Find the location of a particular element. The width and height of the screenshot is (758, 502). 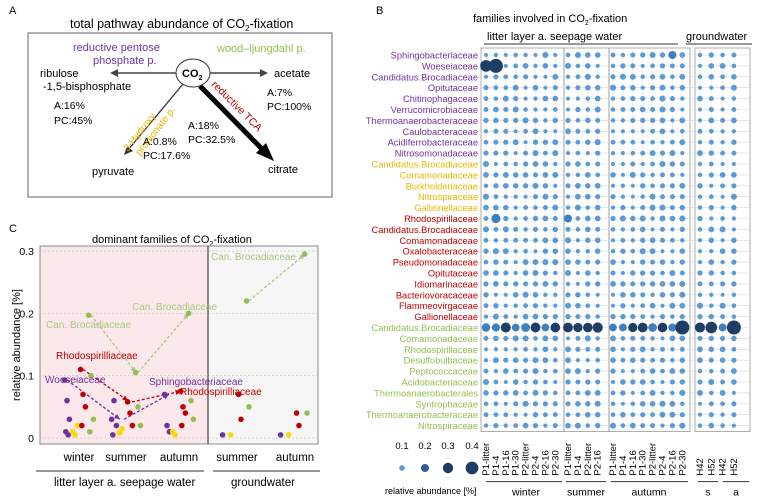

value-3hp-a: A:0.8% is located at coordinates (160, 142).